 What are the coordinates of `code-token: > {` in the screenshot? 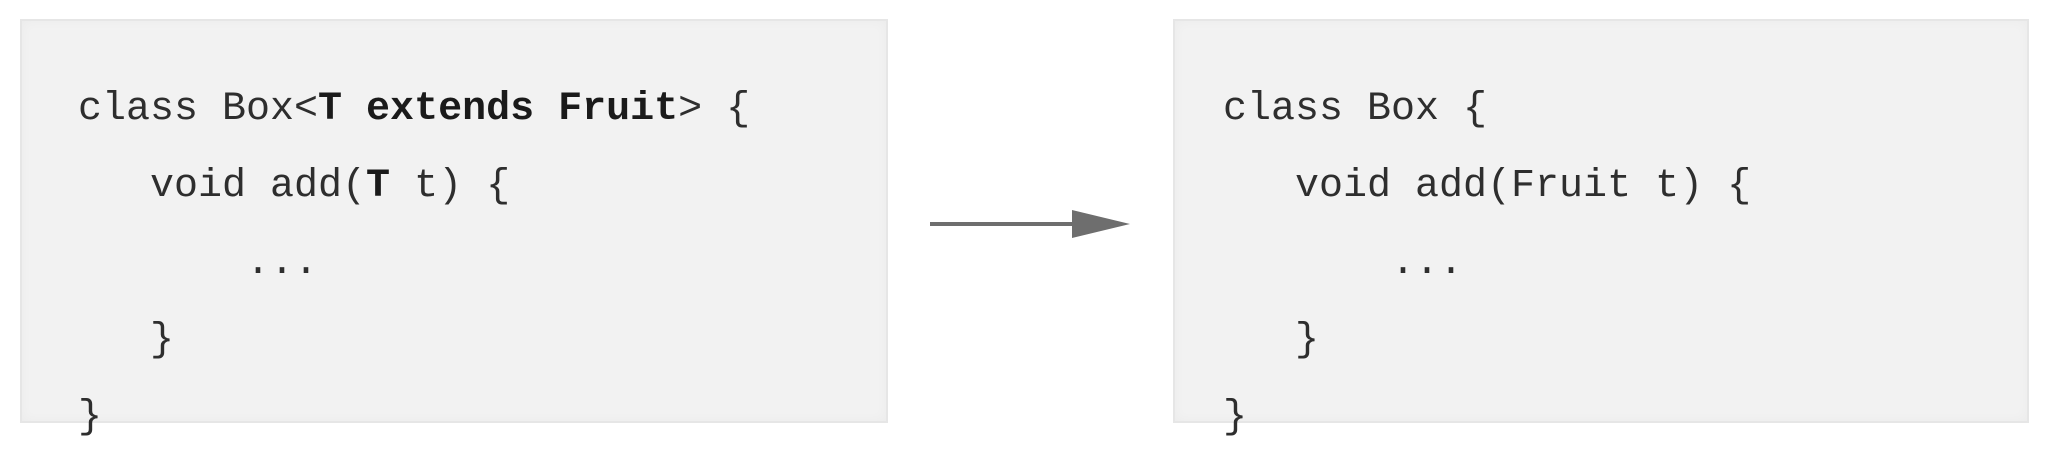 It's located at (714, 109).